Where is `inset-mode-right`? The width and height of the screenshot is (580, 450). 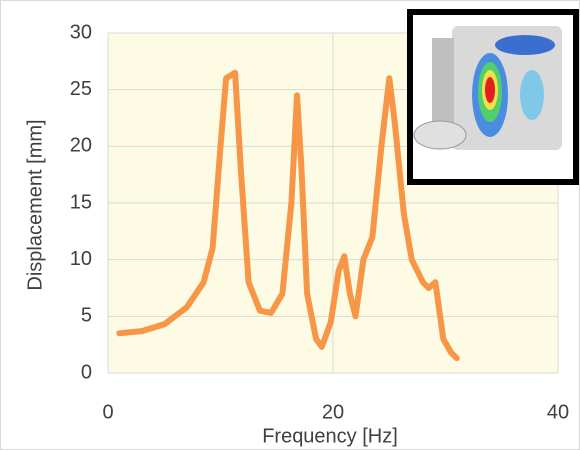 inset-mode-right is located at coordinates (532, 95).